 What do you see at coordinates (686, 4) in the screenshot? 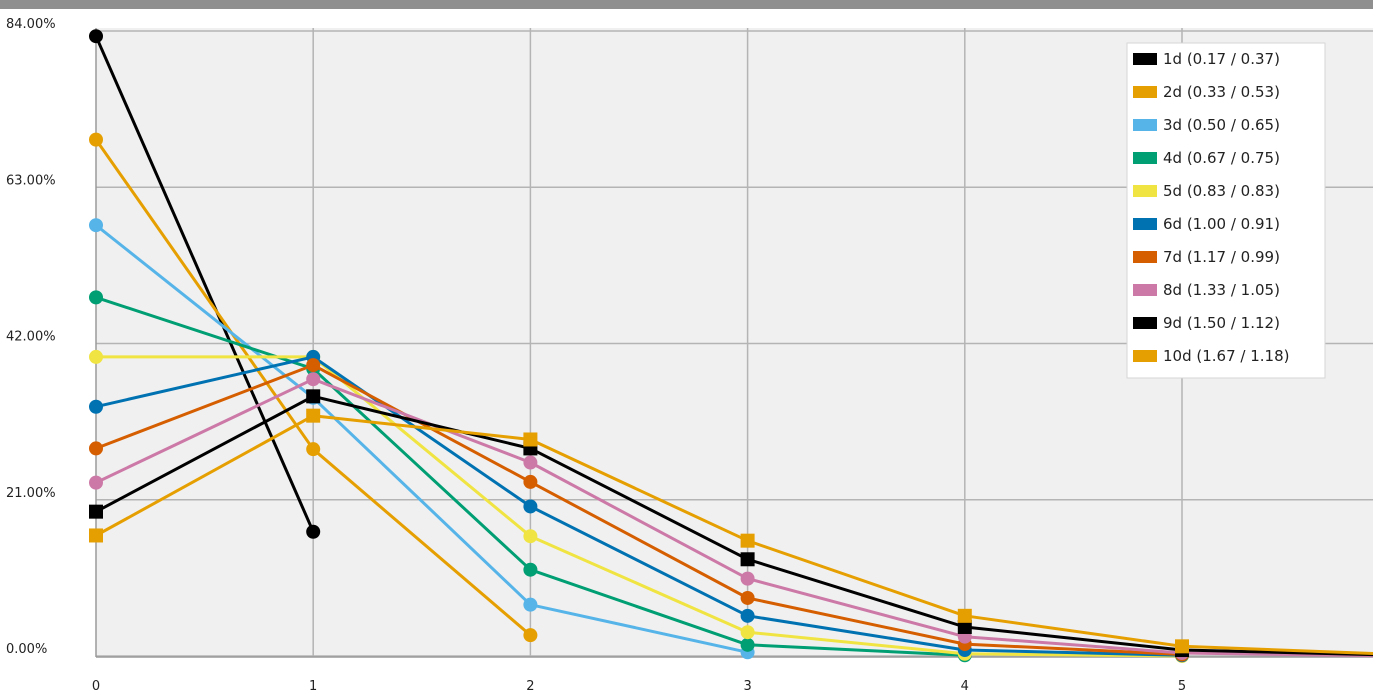
I see `top-bar` at bounding box center [686, 4].